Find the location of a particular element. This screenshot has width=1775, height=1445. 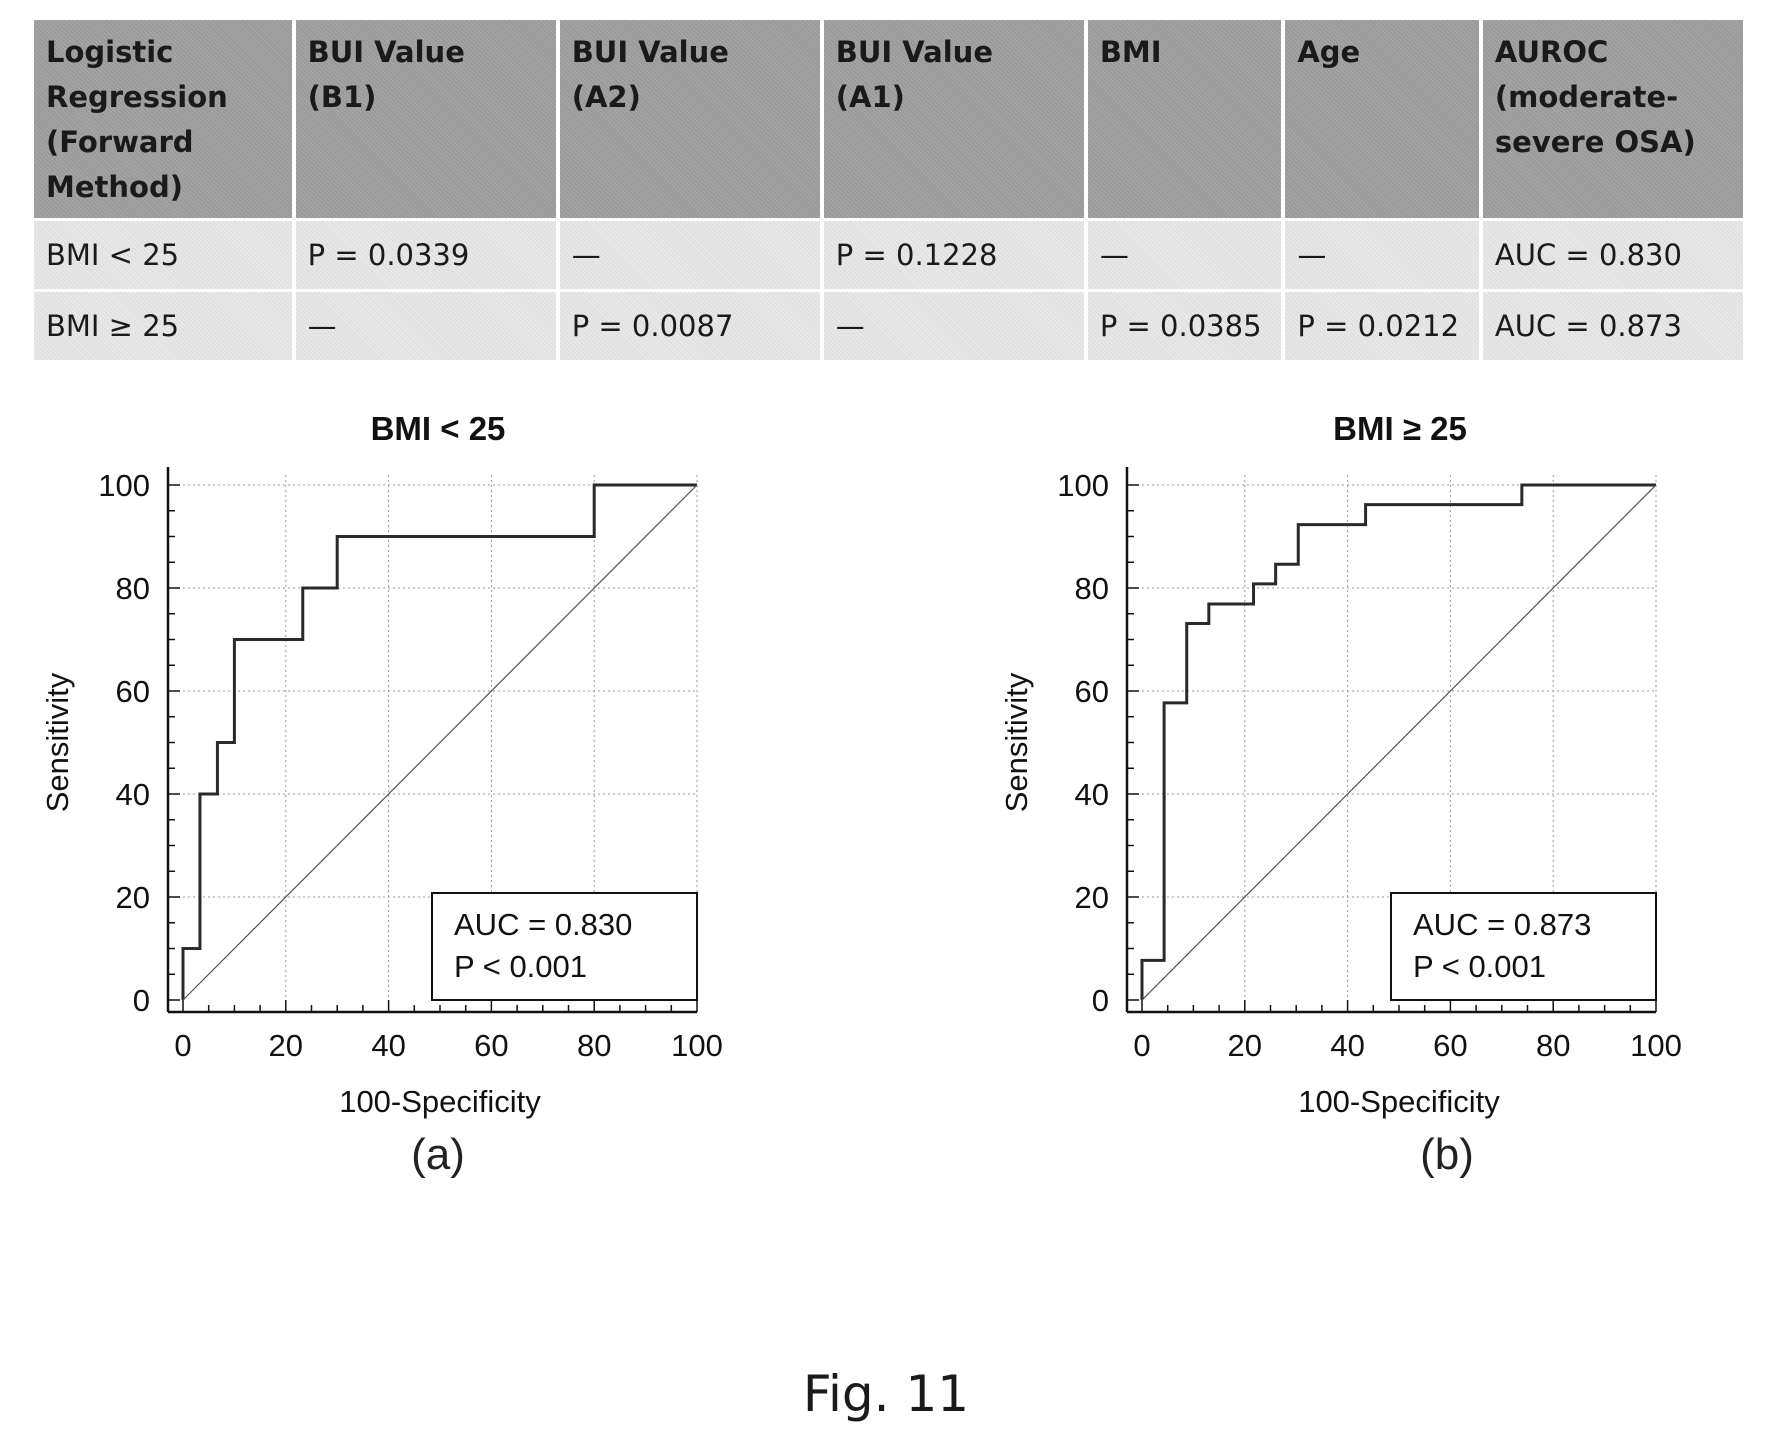

table-header-line: Logistic is located at coordinates (110, 52).